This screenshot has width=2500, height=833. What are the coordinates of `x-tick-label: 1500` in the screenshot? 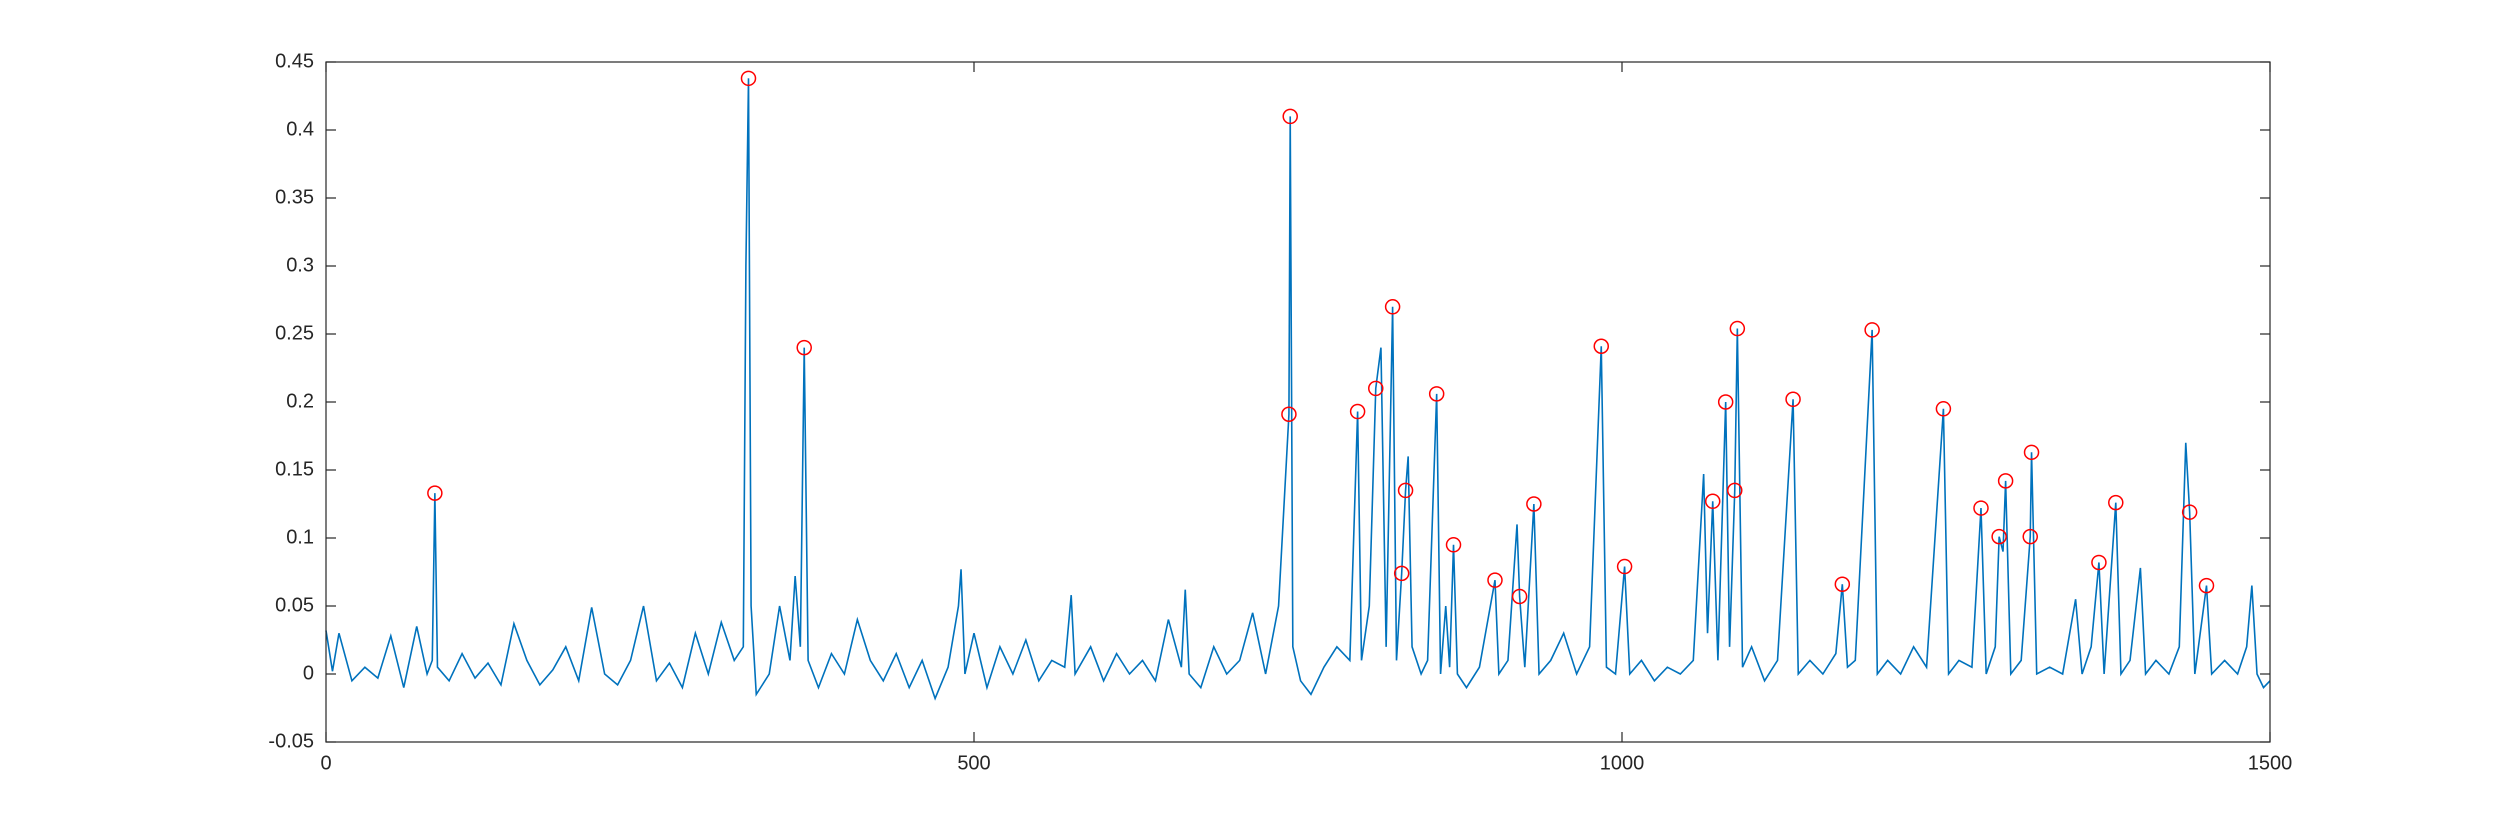 It's located at (2270, 763).